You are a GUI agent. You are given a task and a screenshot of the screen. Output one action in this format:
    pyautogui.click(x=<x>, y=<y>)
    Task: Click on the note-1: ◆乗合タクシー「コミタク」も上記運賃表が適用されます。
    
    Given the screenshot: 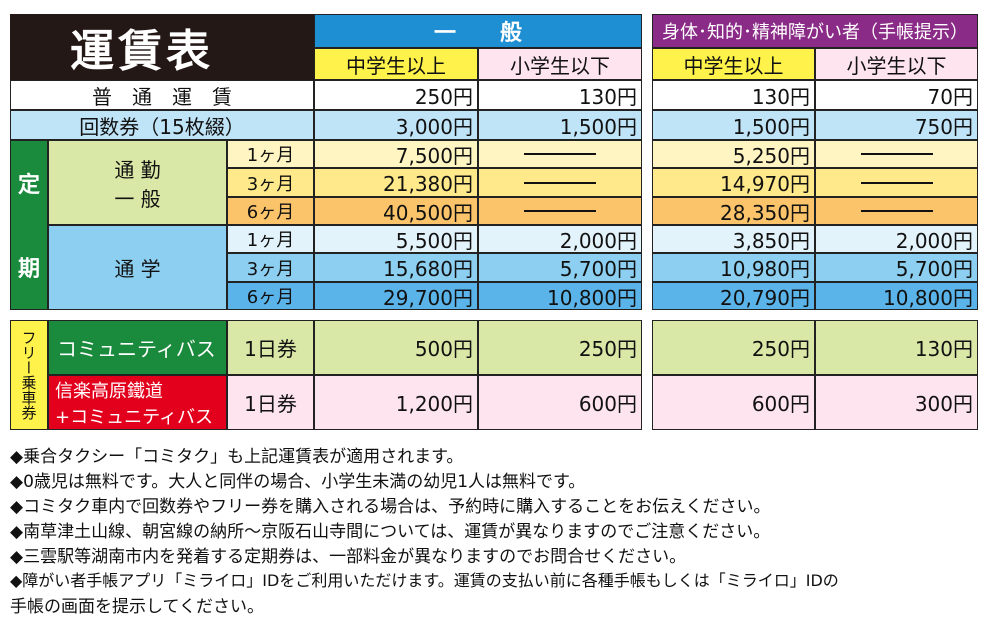 What is the action you would take?
    pyautogui.click(x=237, y=457)
    